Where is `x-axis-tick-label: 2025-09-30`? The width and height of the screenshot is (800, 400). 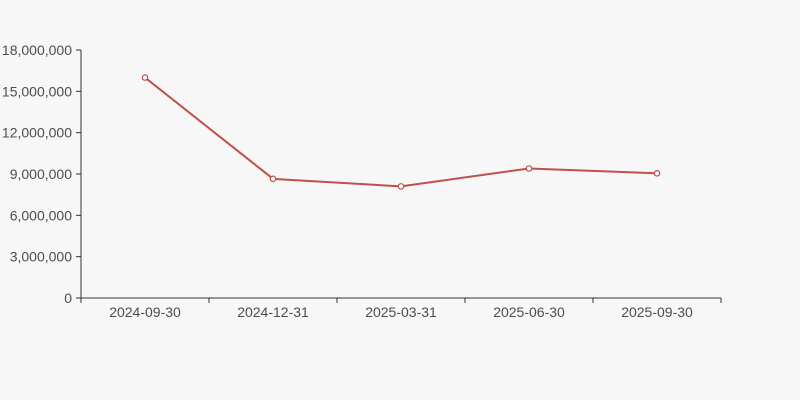
x-axis-tick-label: 2025-09-30 is located at coordinates (657, 312).